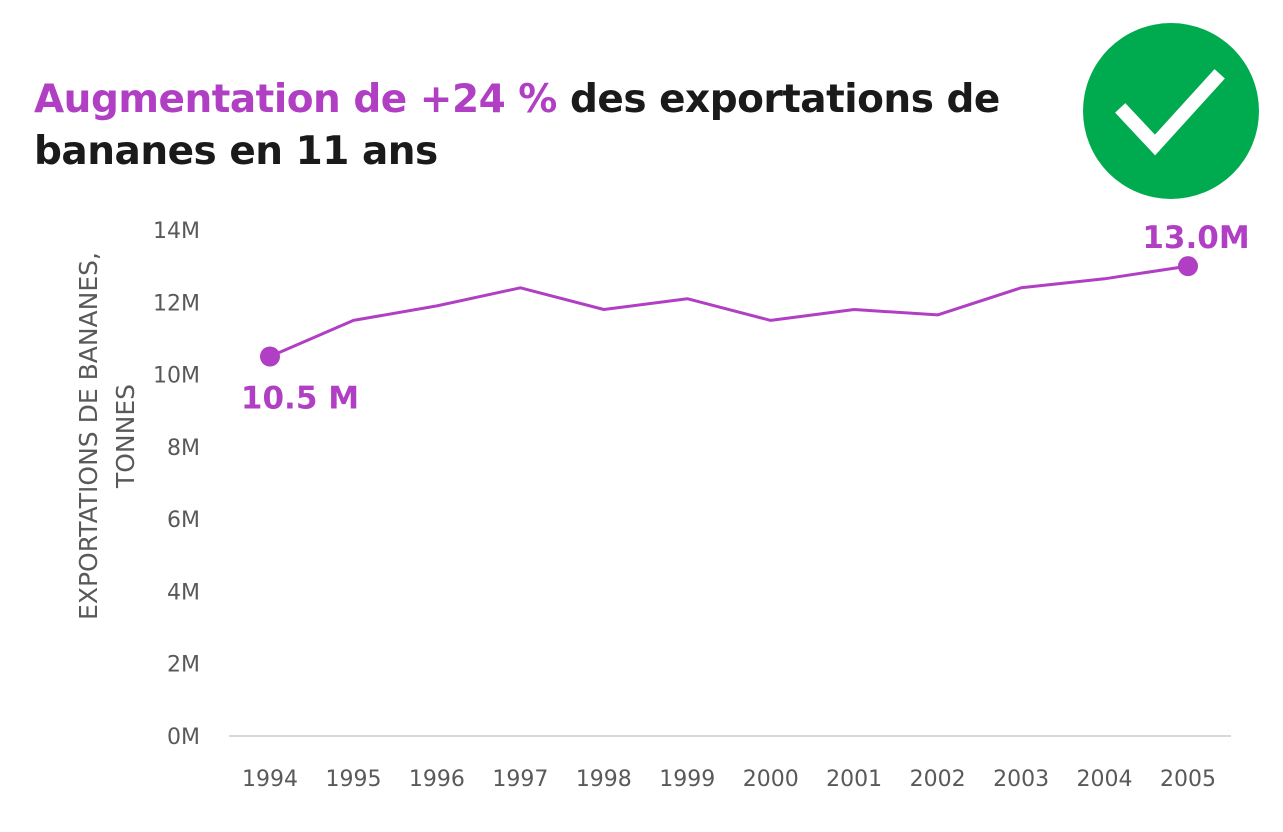 Image resolution: width=1283 pixels, height=832 pixels. I want to click on title-rest: des exportations de bananes en 11 ans, so click(517, 125).